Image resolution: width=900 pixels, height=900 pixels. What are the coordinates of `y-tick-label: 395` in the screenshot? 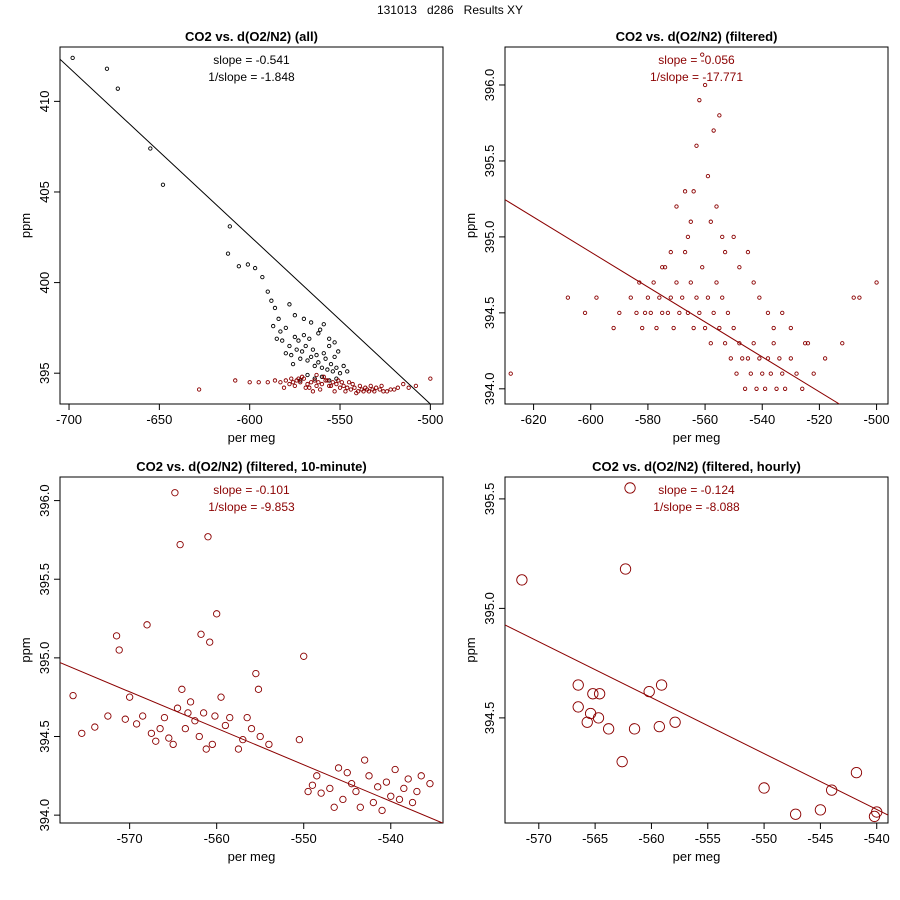 It's located at (44, 373).